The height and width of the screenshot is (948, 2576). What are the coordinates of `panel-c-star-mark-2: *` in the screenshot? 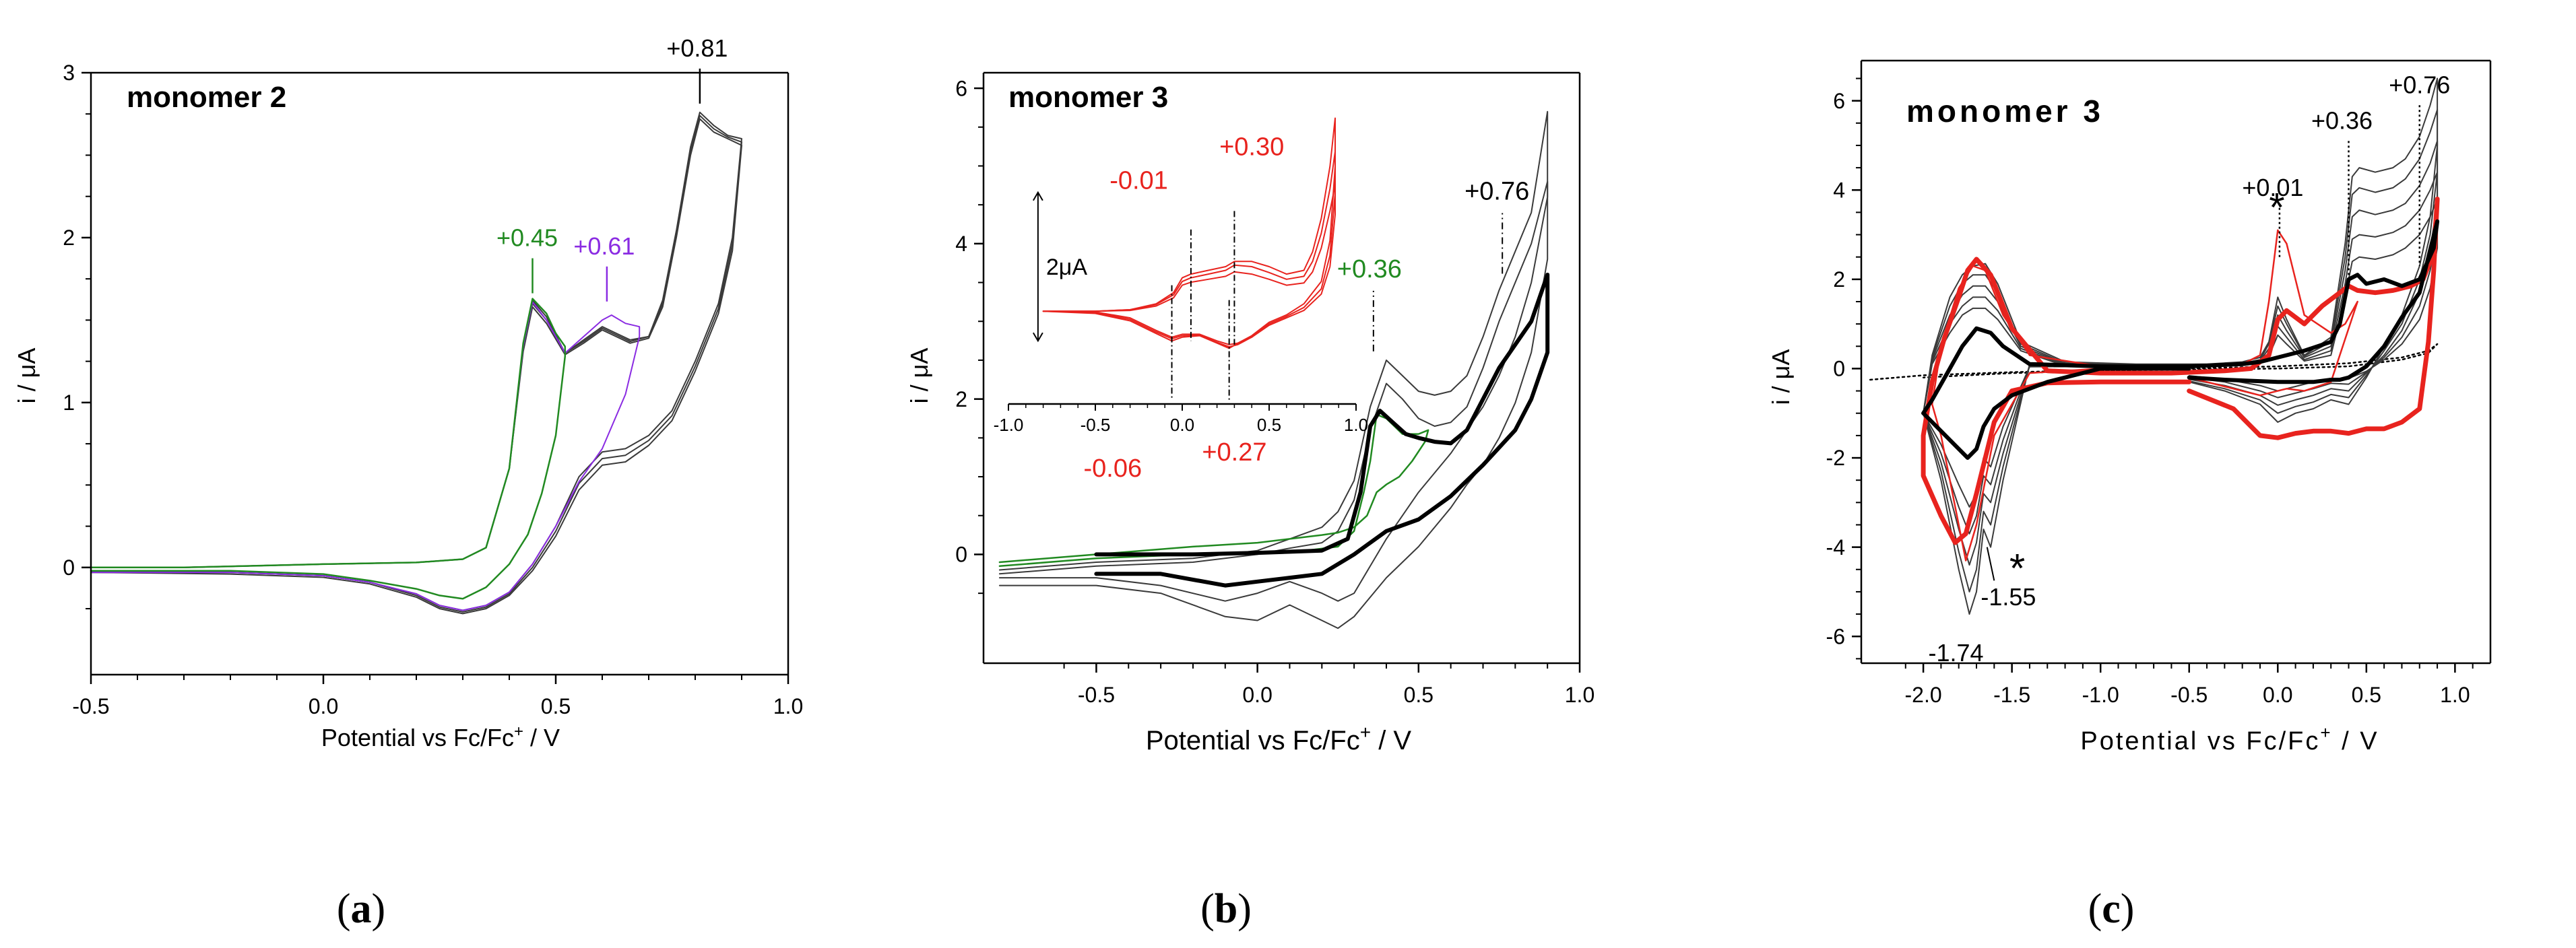 It's located at (2017, 568).